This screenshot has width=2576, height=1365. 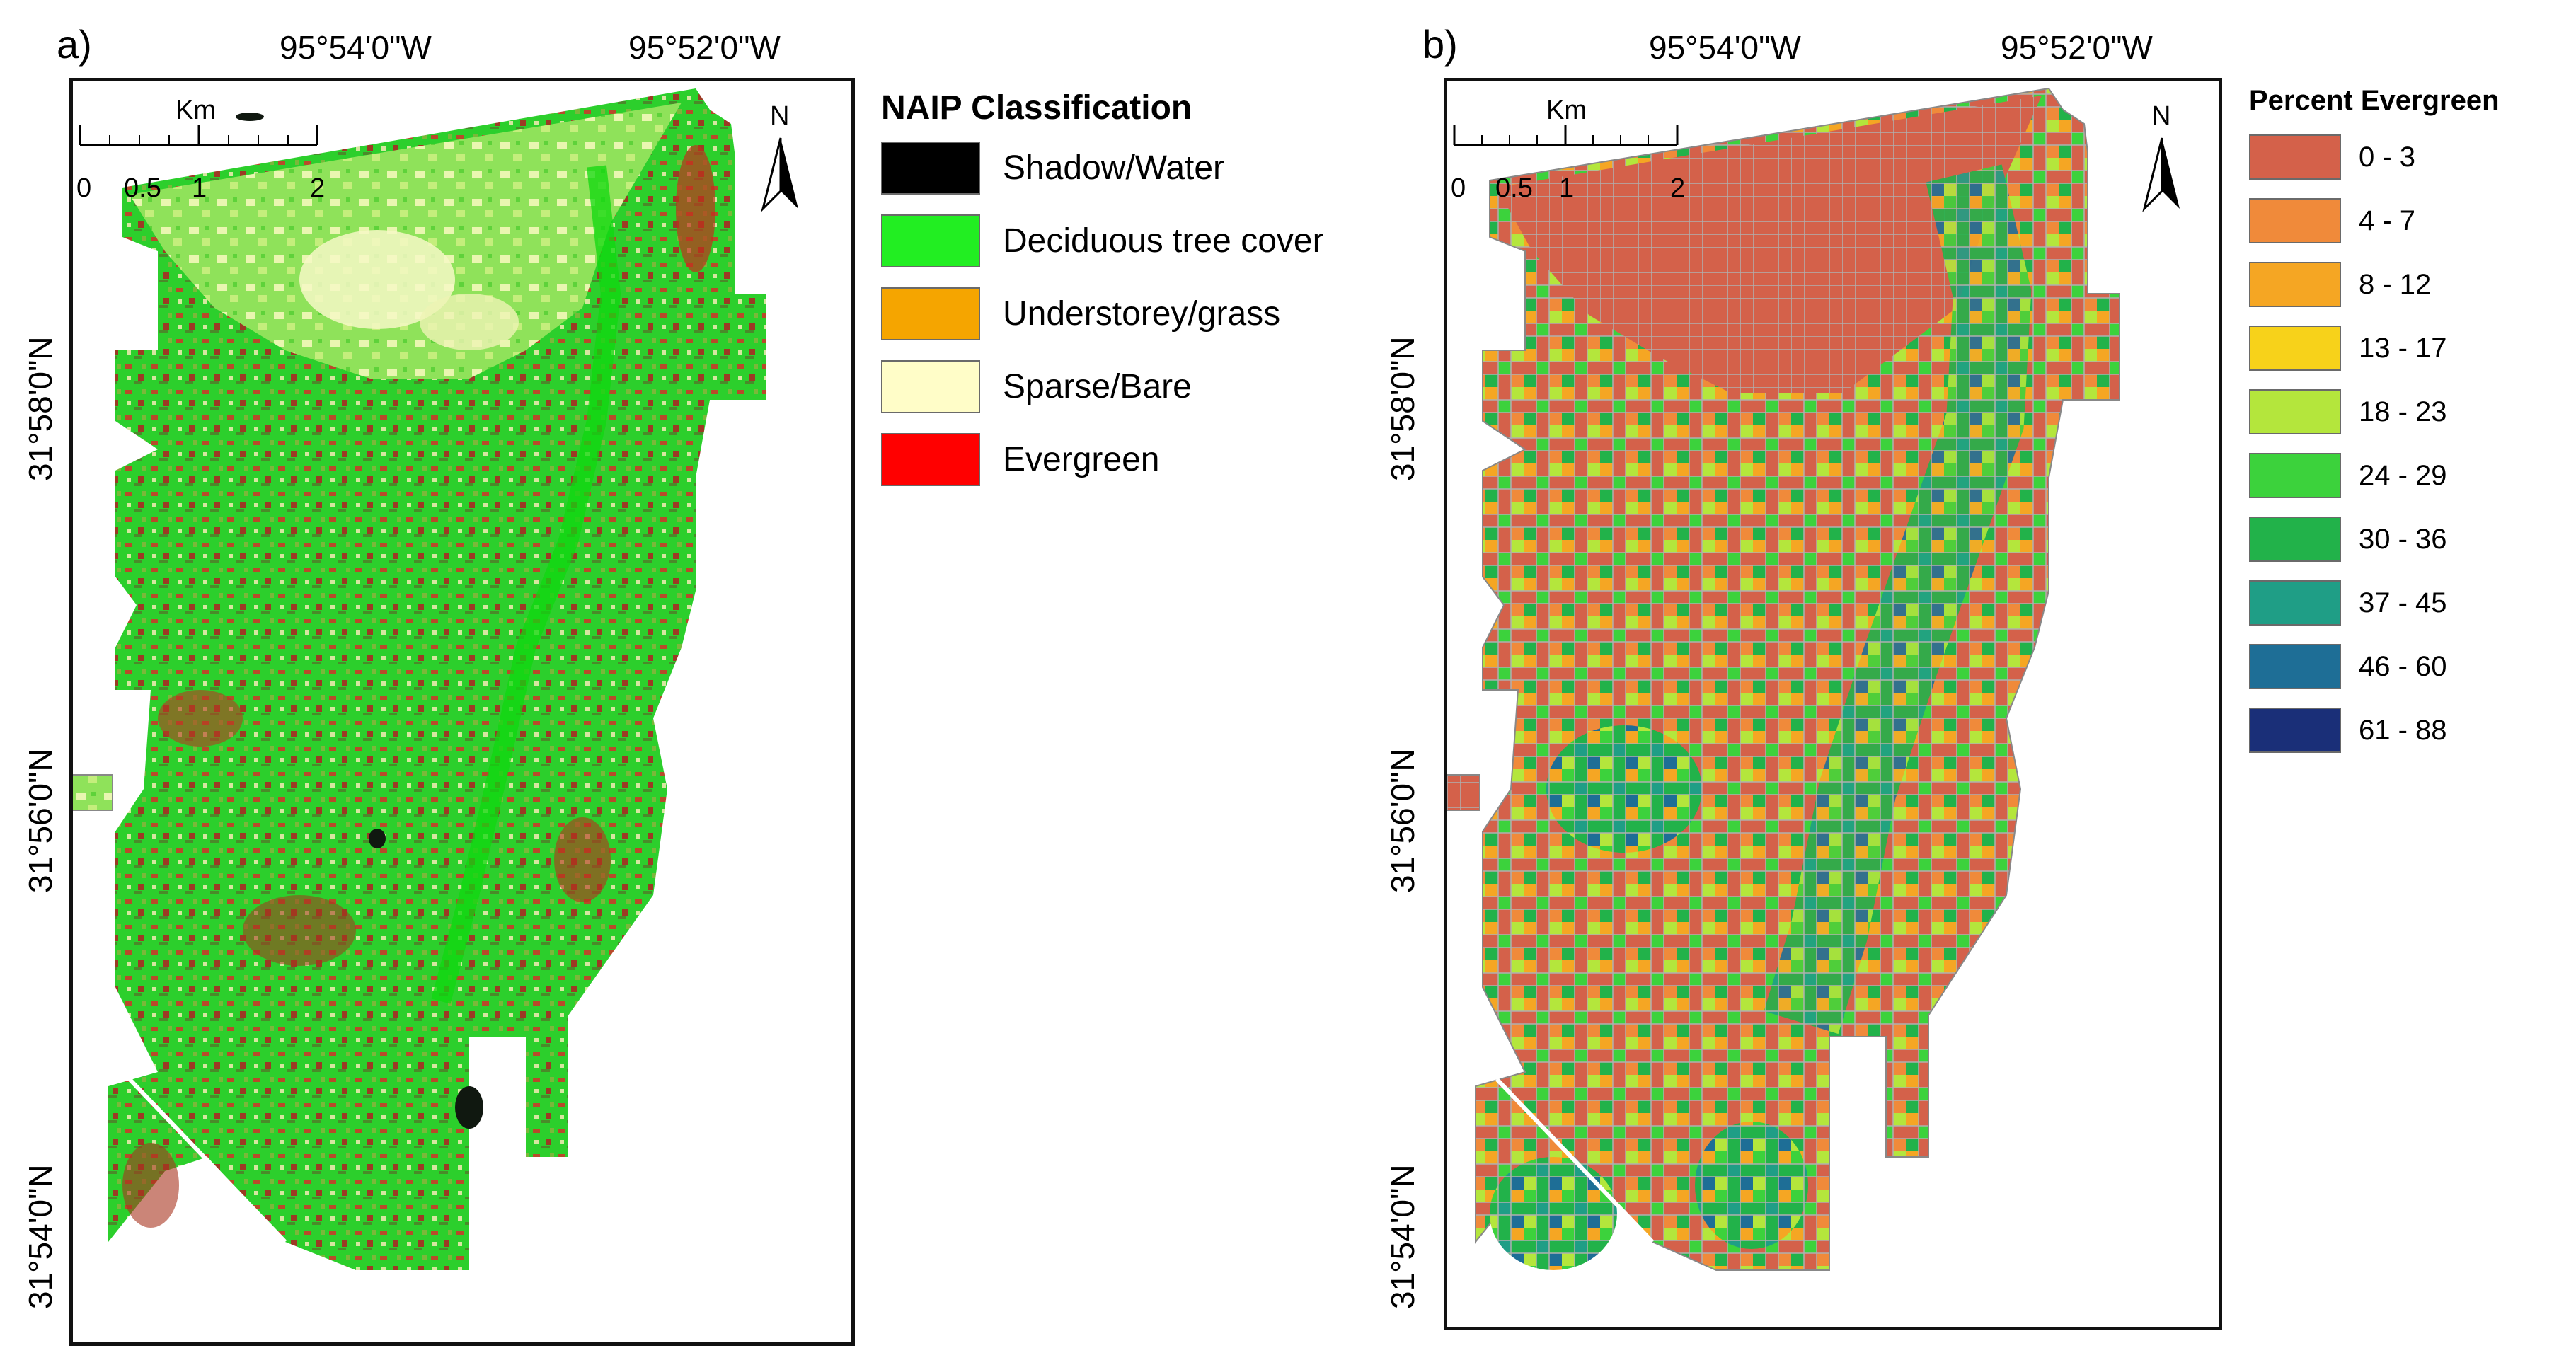 I want to click on scale-bar-b, so click(x=1566, y=136).